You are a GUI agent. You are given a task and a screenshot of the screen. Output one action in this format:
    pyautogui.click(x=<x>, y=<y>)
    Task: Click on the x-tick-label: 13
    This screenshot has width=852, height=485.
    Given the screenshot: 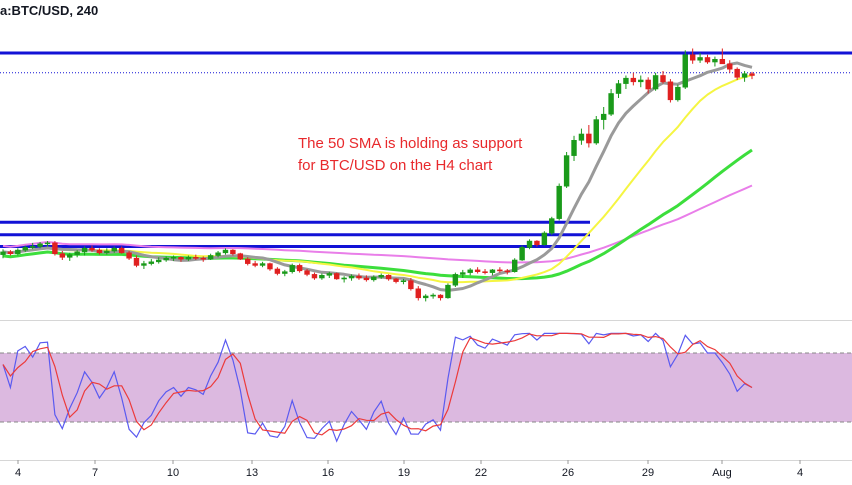 What is the action you would take?
    pyautogui.click(x=252, y=473)
    